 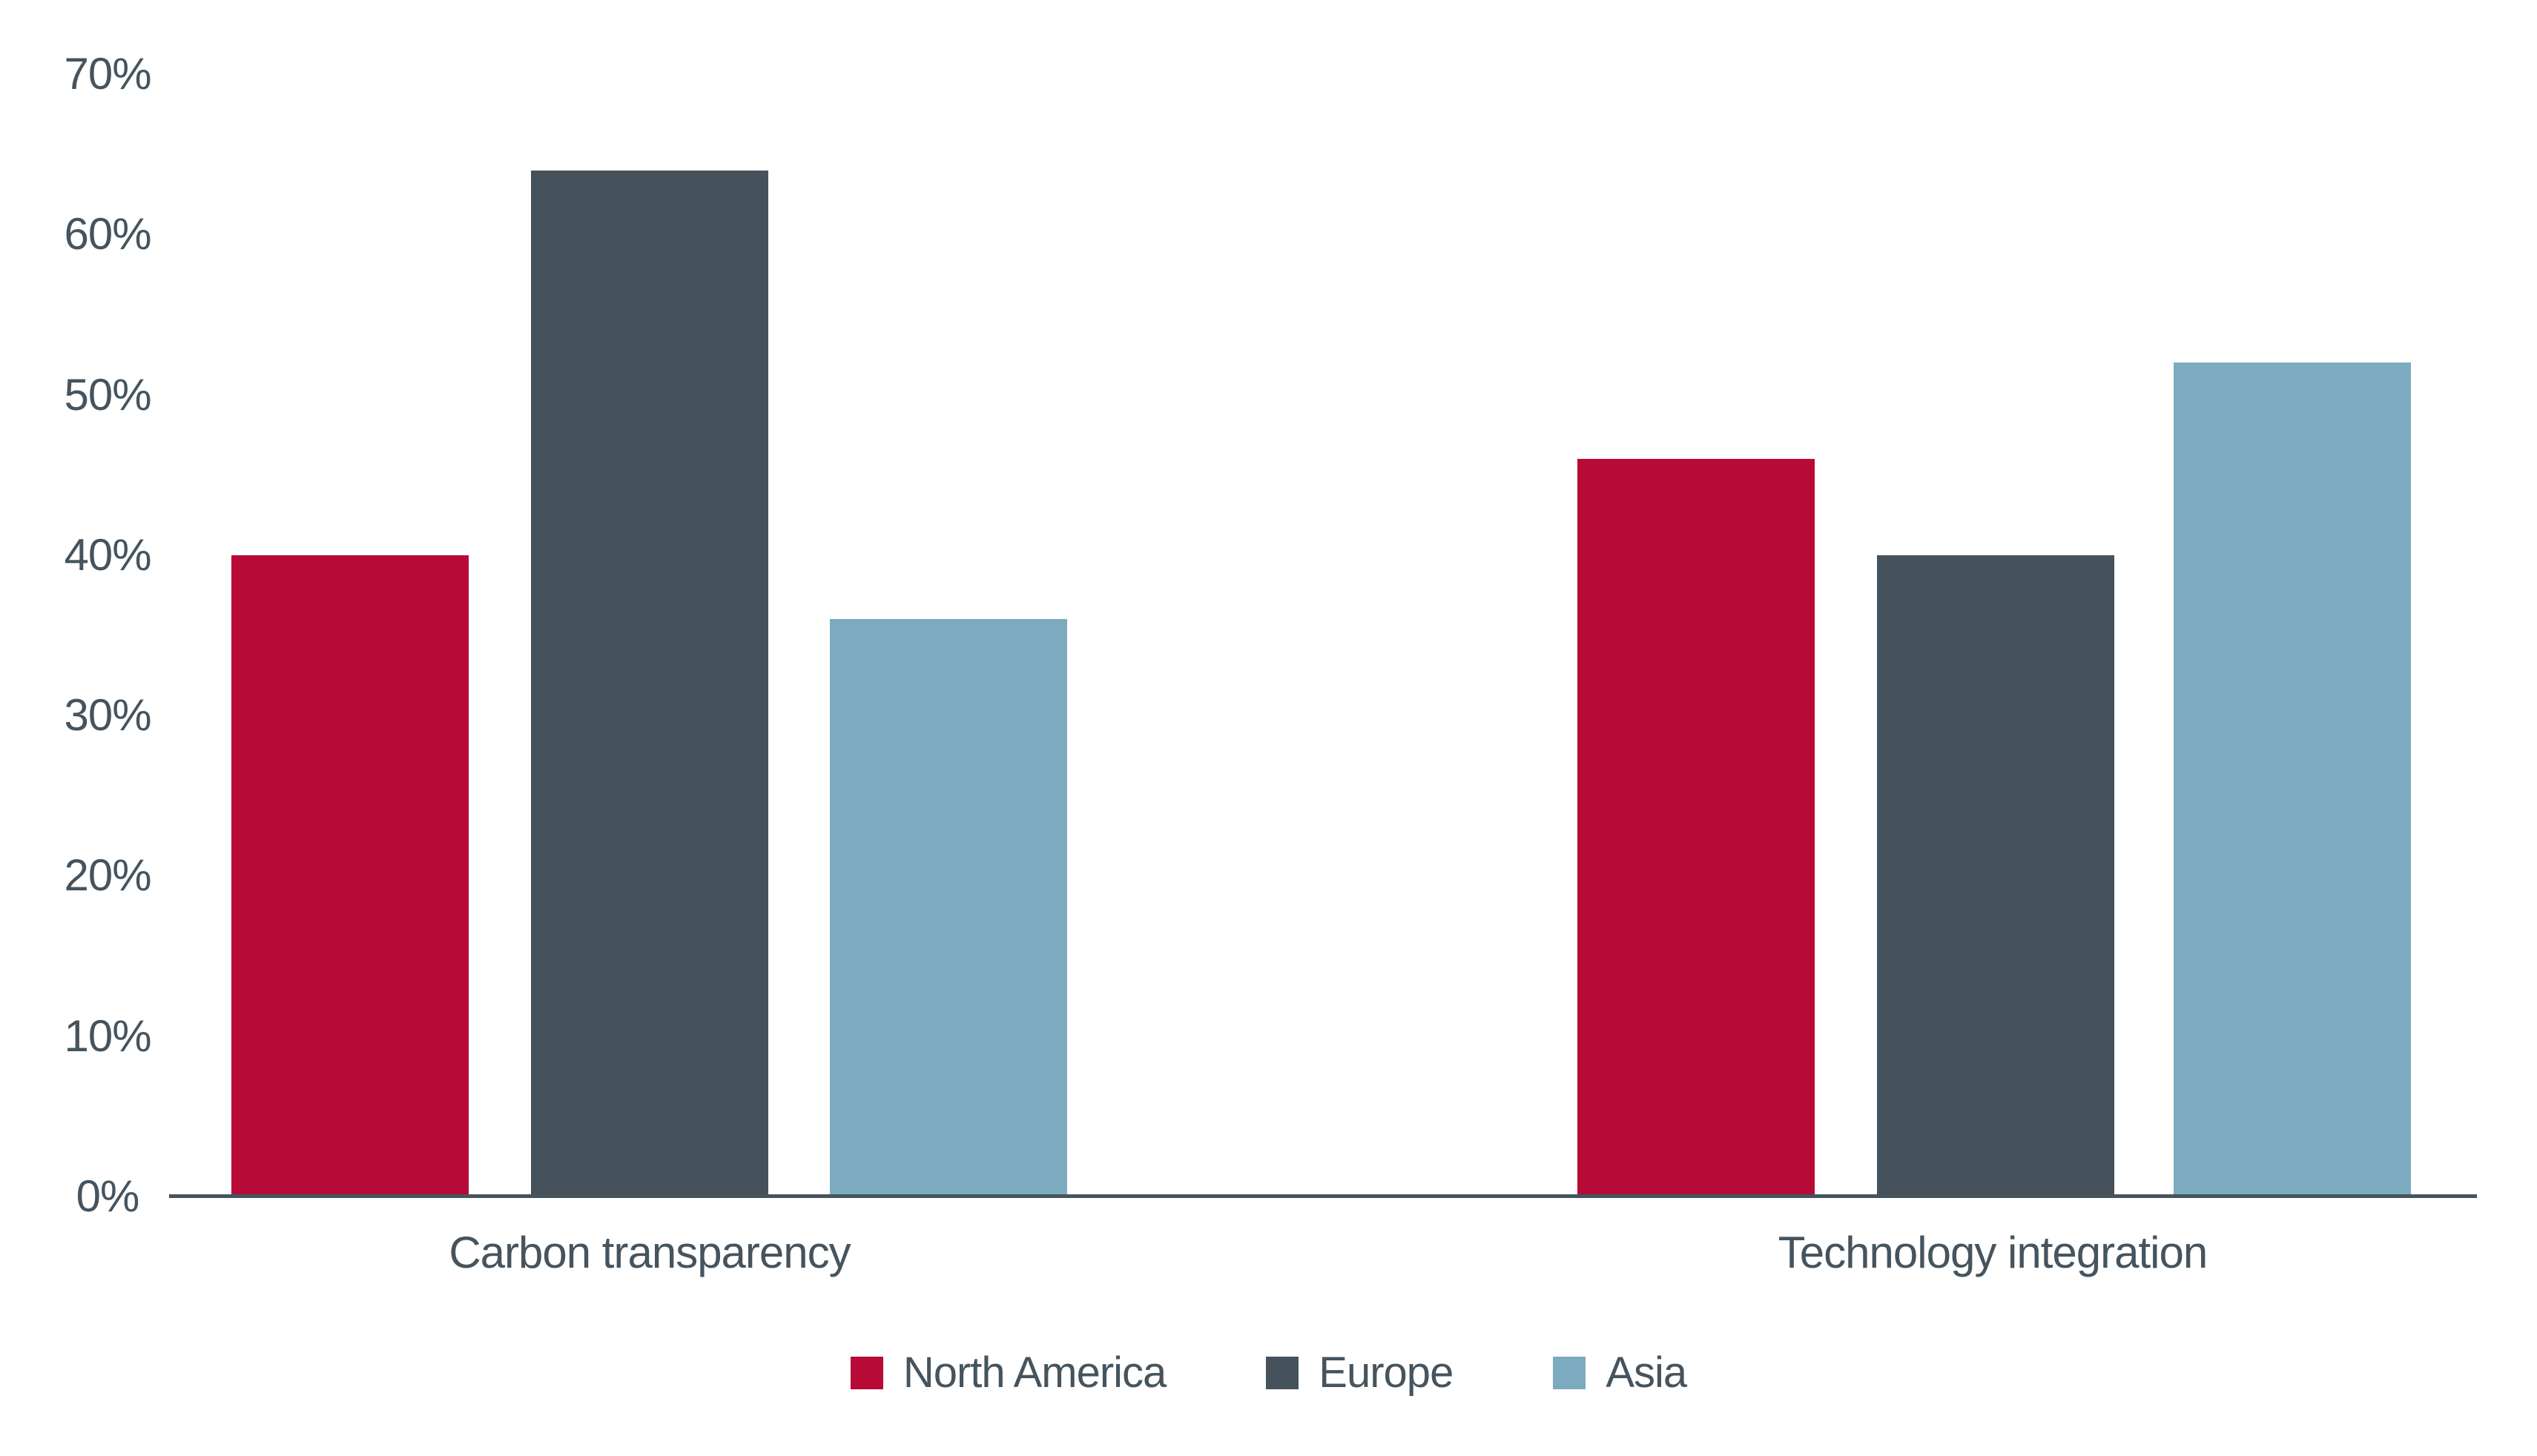 I want to click on legend-label: Europe, so click(x=1386, y=1373).